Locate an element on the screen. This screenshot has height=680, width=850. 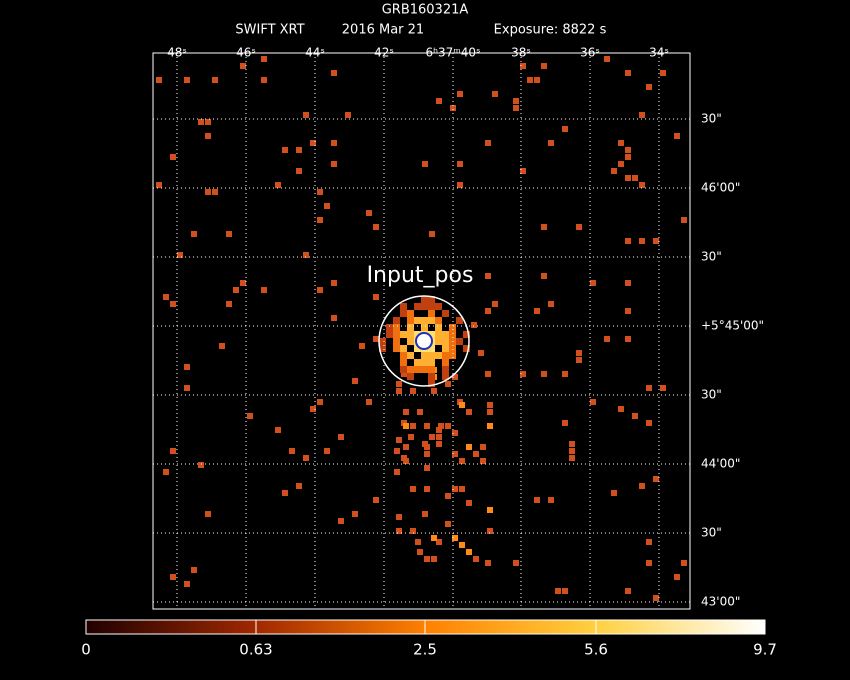
position-marker is located at coordinates (424, 341).